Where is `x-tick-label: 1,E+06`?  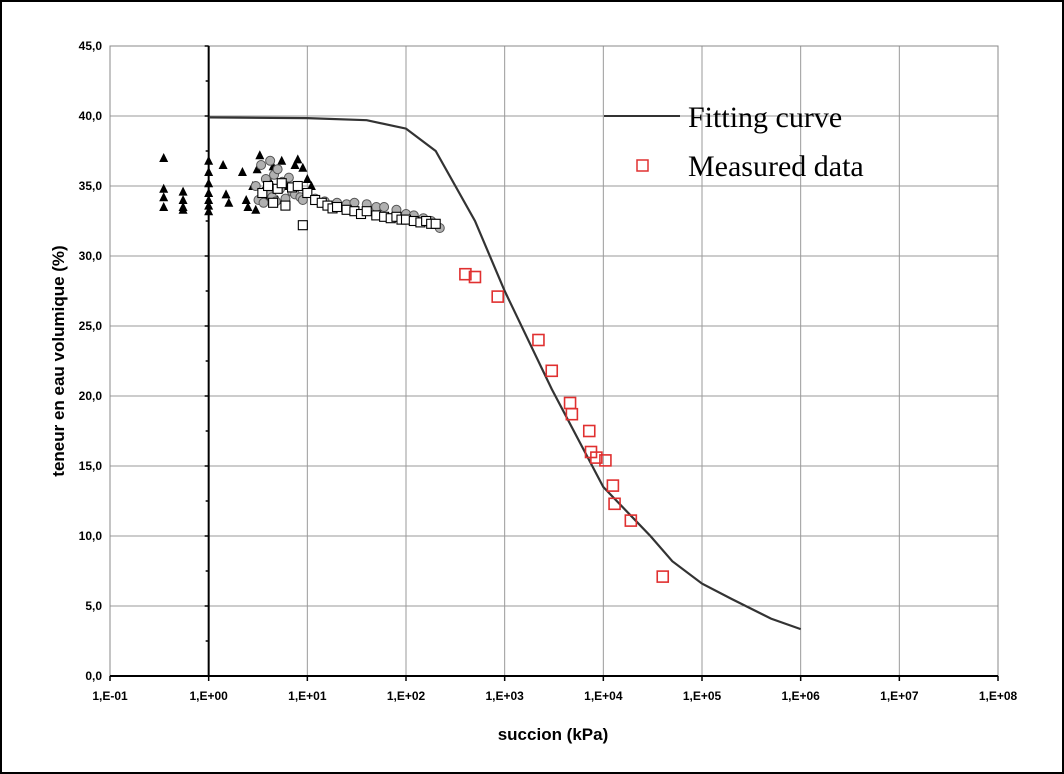
x-tick-label: 1,E+06 is located at coordinates (800, 696).